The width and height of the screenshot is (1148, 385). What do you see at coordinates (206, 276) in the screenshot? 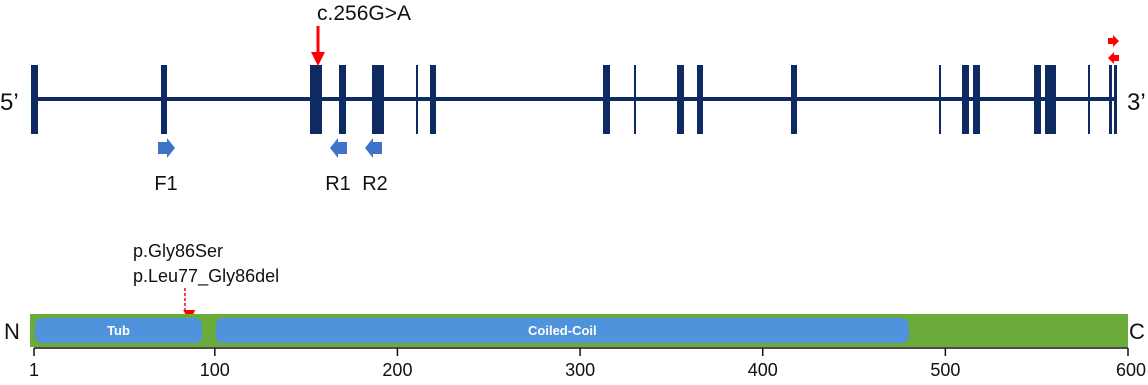
I see `variant-label-2: p.Leu77_Gly86del` at bounding box center [206, 276].